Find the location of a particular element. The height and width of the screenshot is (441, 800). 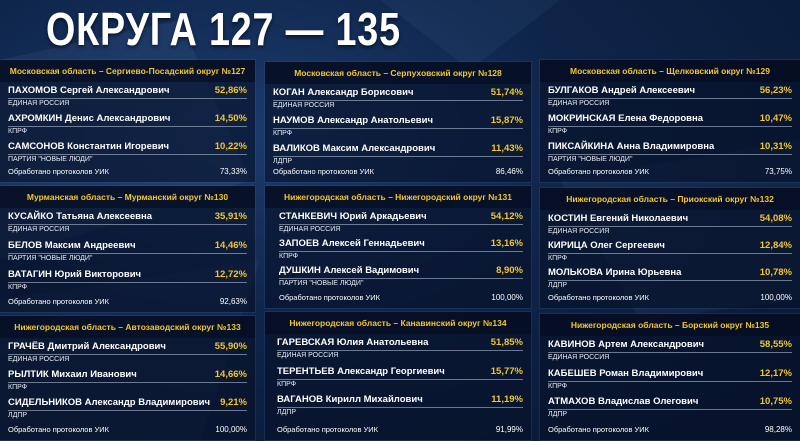

candidate-name: КАВИНОВ Артем Александрович is located at coordinates (626, 344).